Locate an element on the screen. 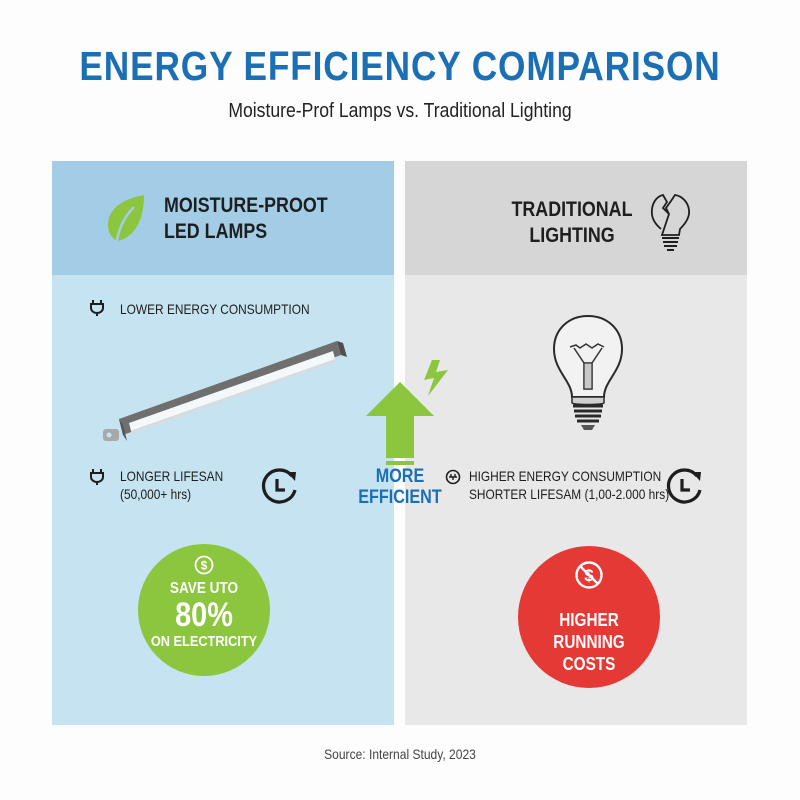  savings-percent: 80% is located at coordinates (204, 615).